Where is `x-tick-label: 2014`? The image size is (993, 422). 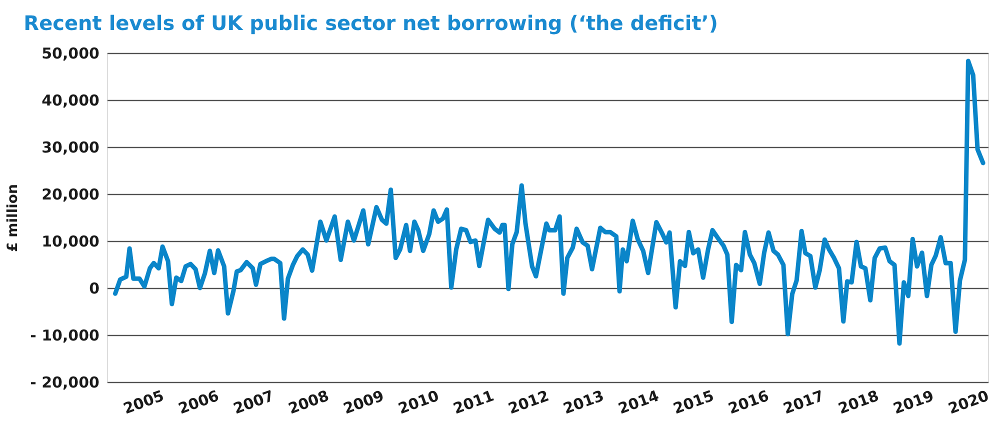
x-tick-label: 2014 is located at coordinates (639, 402).